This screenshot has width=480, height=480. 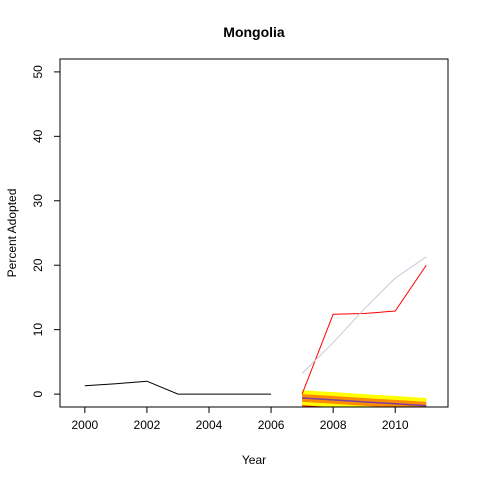 What do you see at coordinates (254, 460) in the screenshot?
I see `x-axis-label: Year` at bounding box center [254, 460].